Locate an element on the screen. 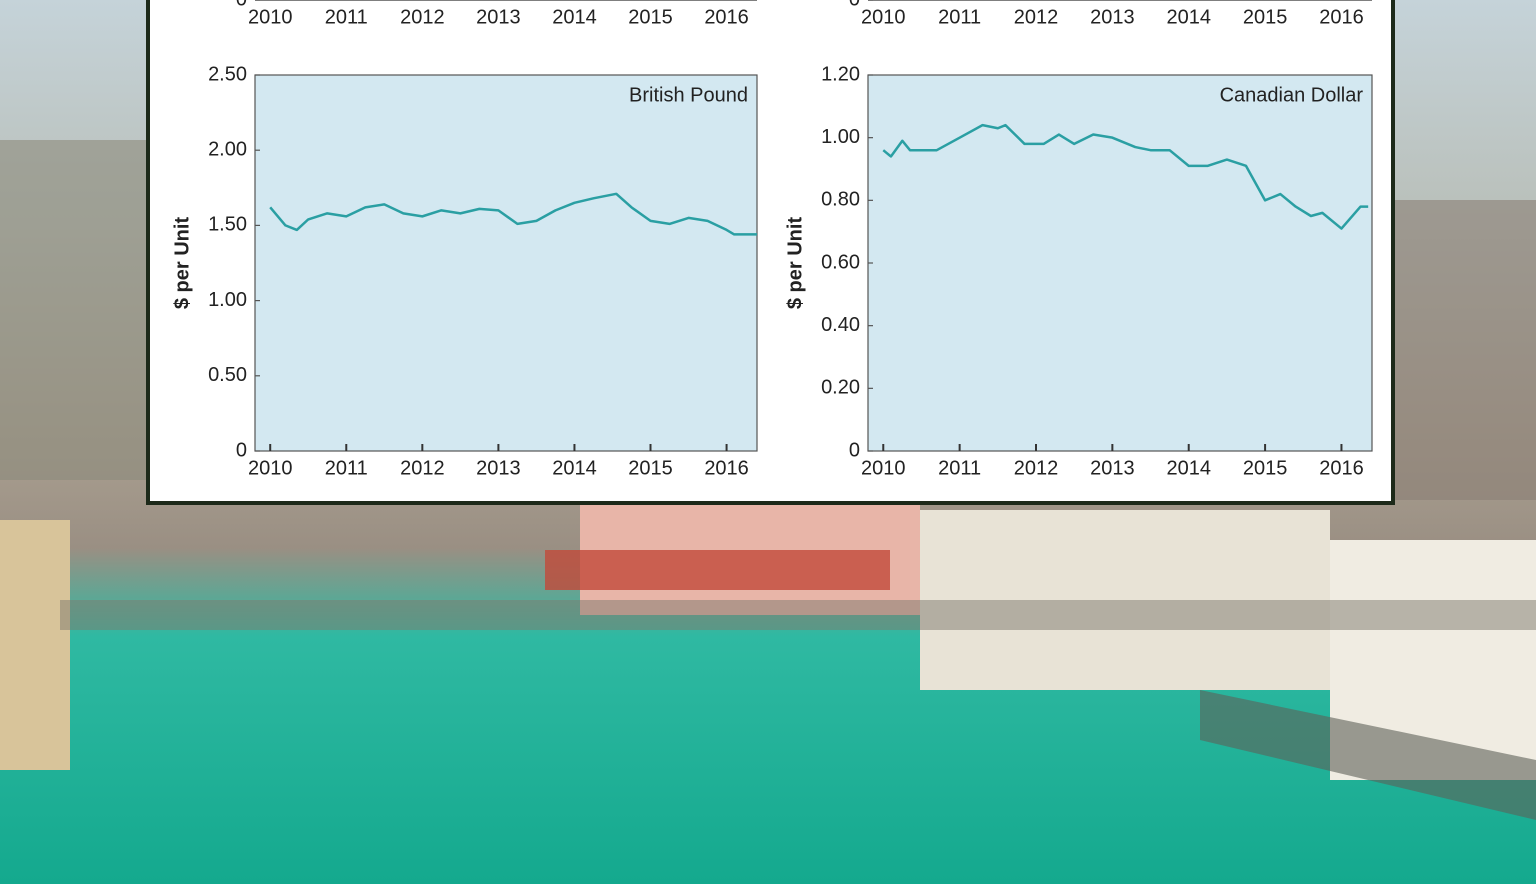 The image size is (1536, 884). y-tick-label: 0.80 is located at coordinates (840, 200).